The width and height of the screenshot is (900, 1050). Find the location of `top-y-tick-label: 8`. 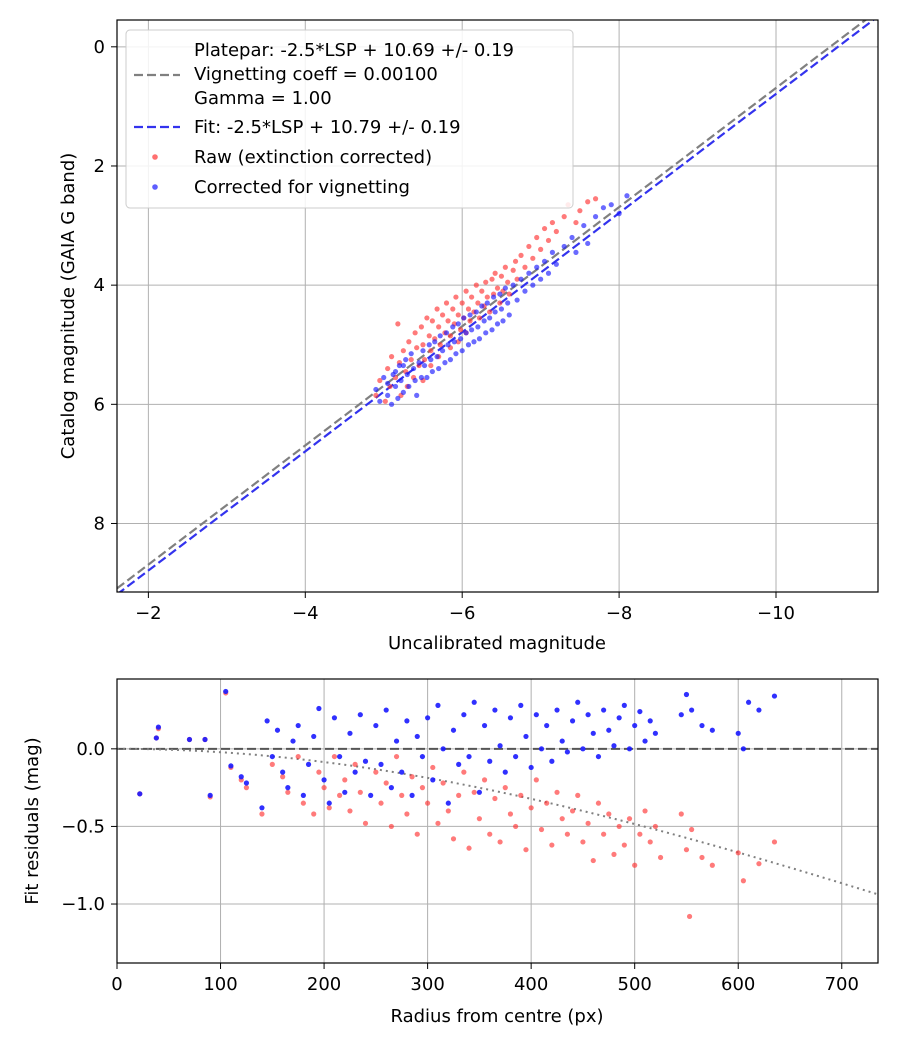

top-y-tick-label: 8 is located at coordinates (99, 523).